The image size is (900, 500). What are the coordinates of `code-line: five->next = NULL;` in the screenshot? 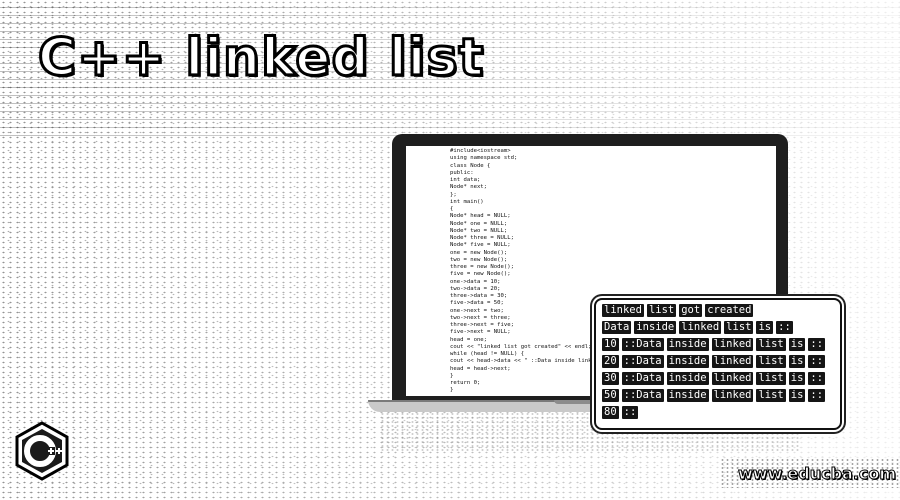 It's located at (480, 332).